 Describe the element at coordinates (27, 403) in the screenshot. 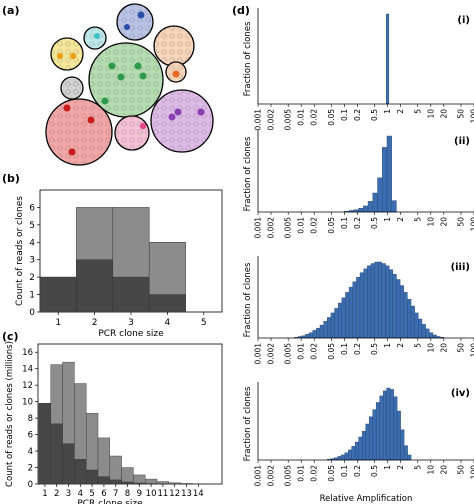

I see `chart-c-y-tick-label: 10` at that location.